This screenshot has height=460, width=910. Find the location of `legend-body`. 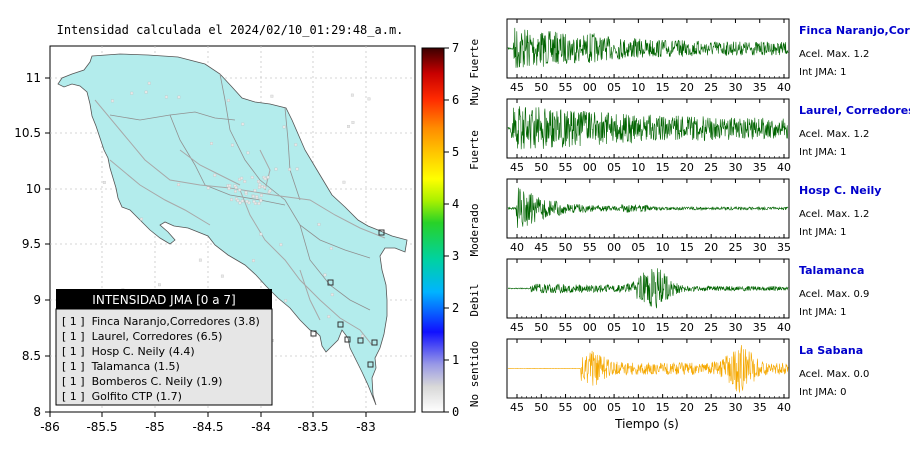

legend-body is located at coordinates (164, 357).